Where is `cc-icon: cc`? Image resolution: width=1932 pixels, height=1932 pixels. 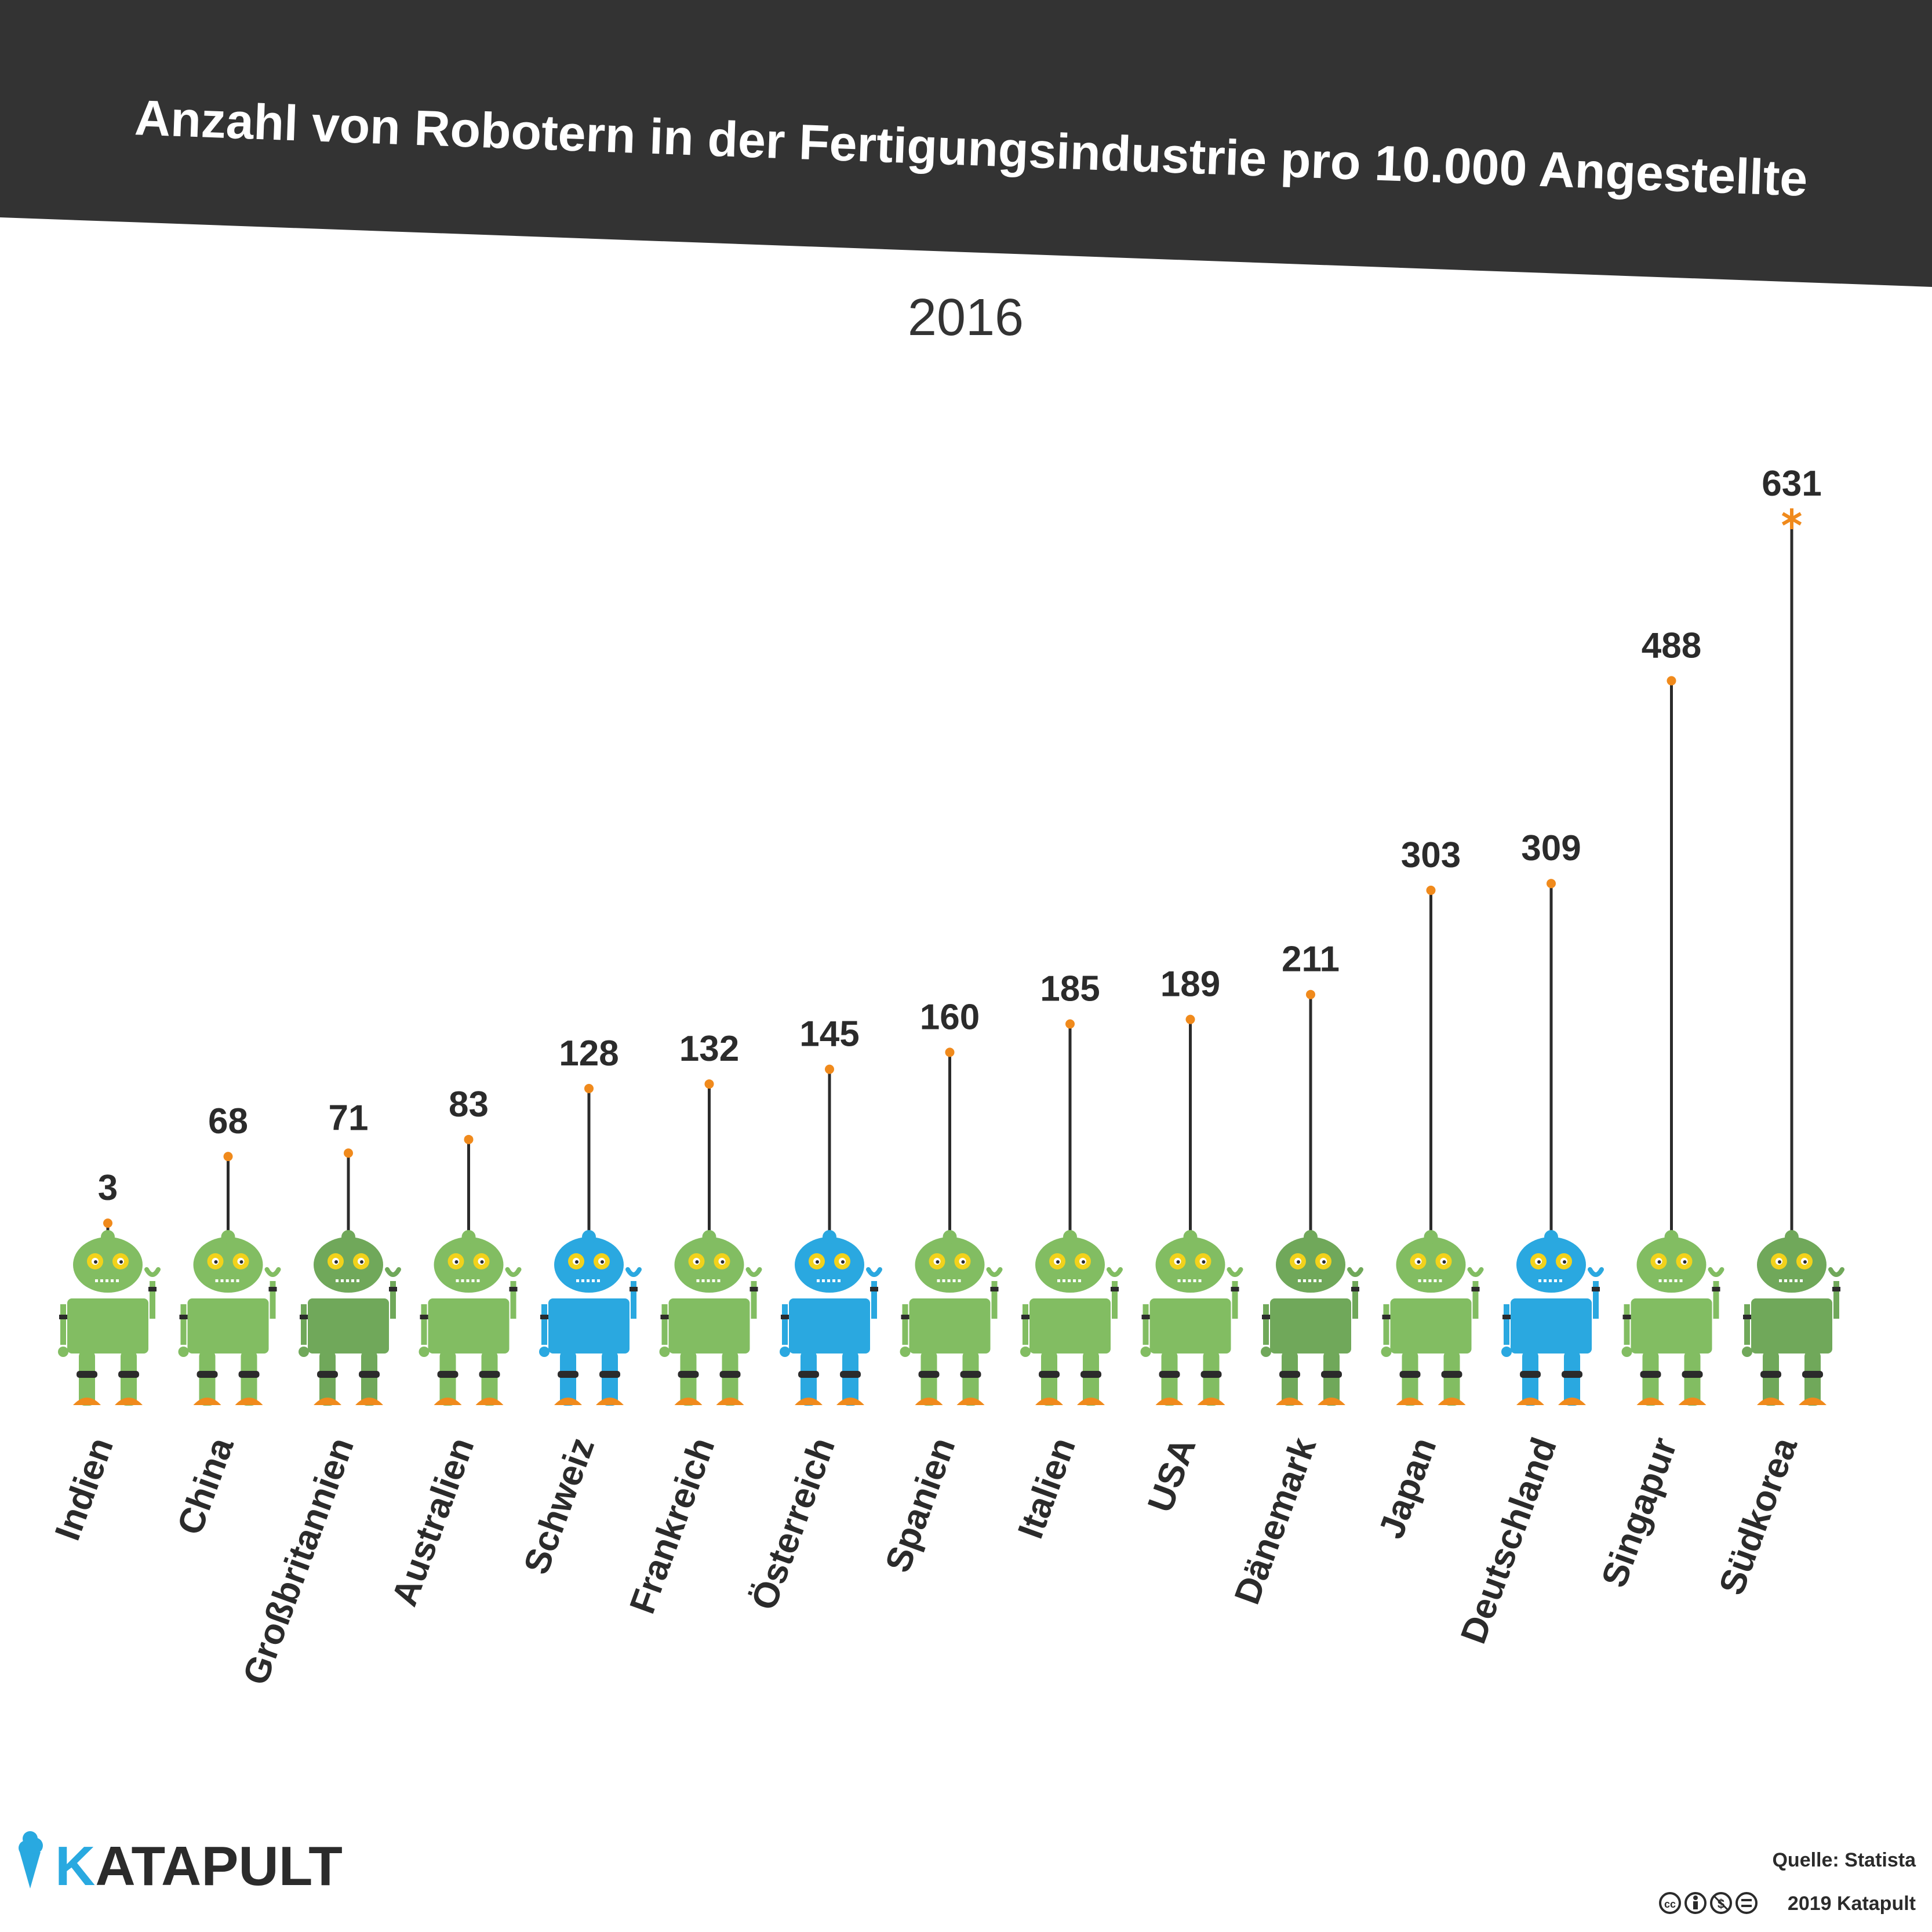
cc-icon: cc is located at coordinates (1670, 1903).